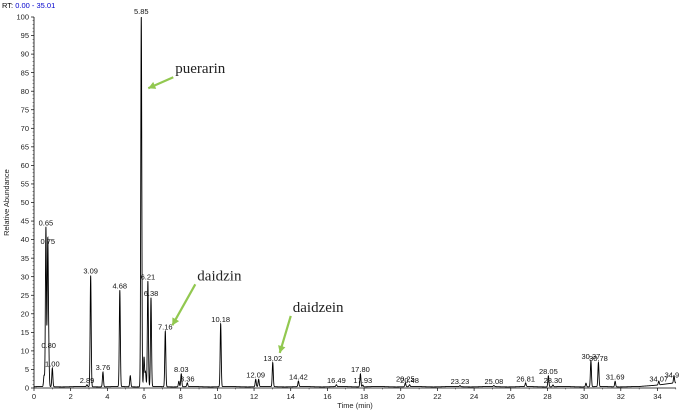 This screenshot has width=679, height=412. I want to click on y-tick-label: 20, so click(25, 313).